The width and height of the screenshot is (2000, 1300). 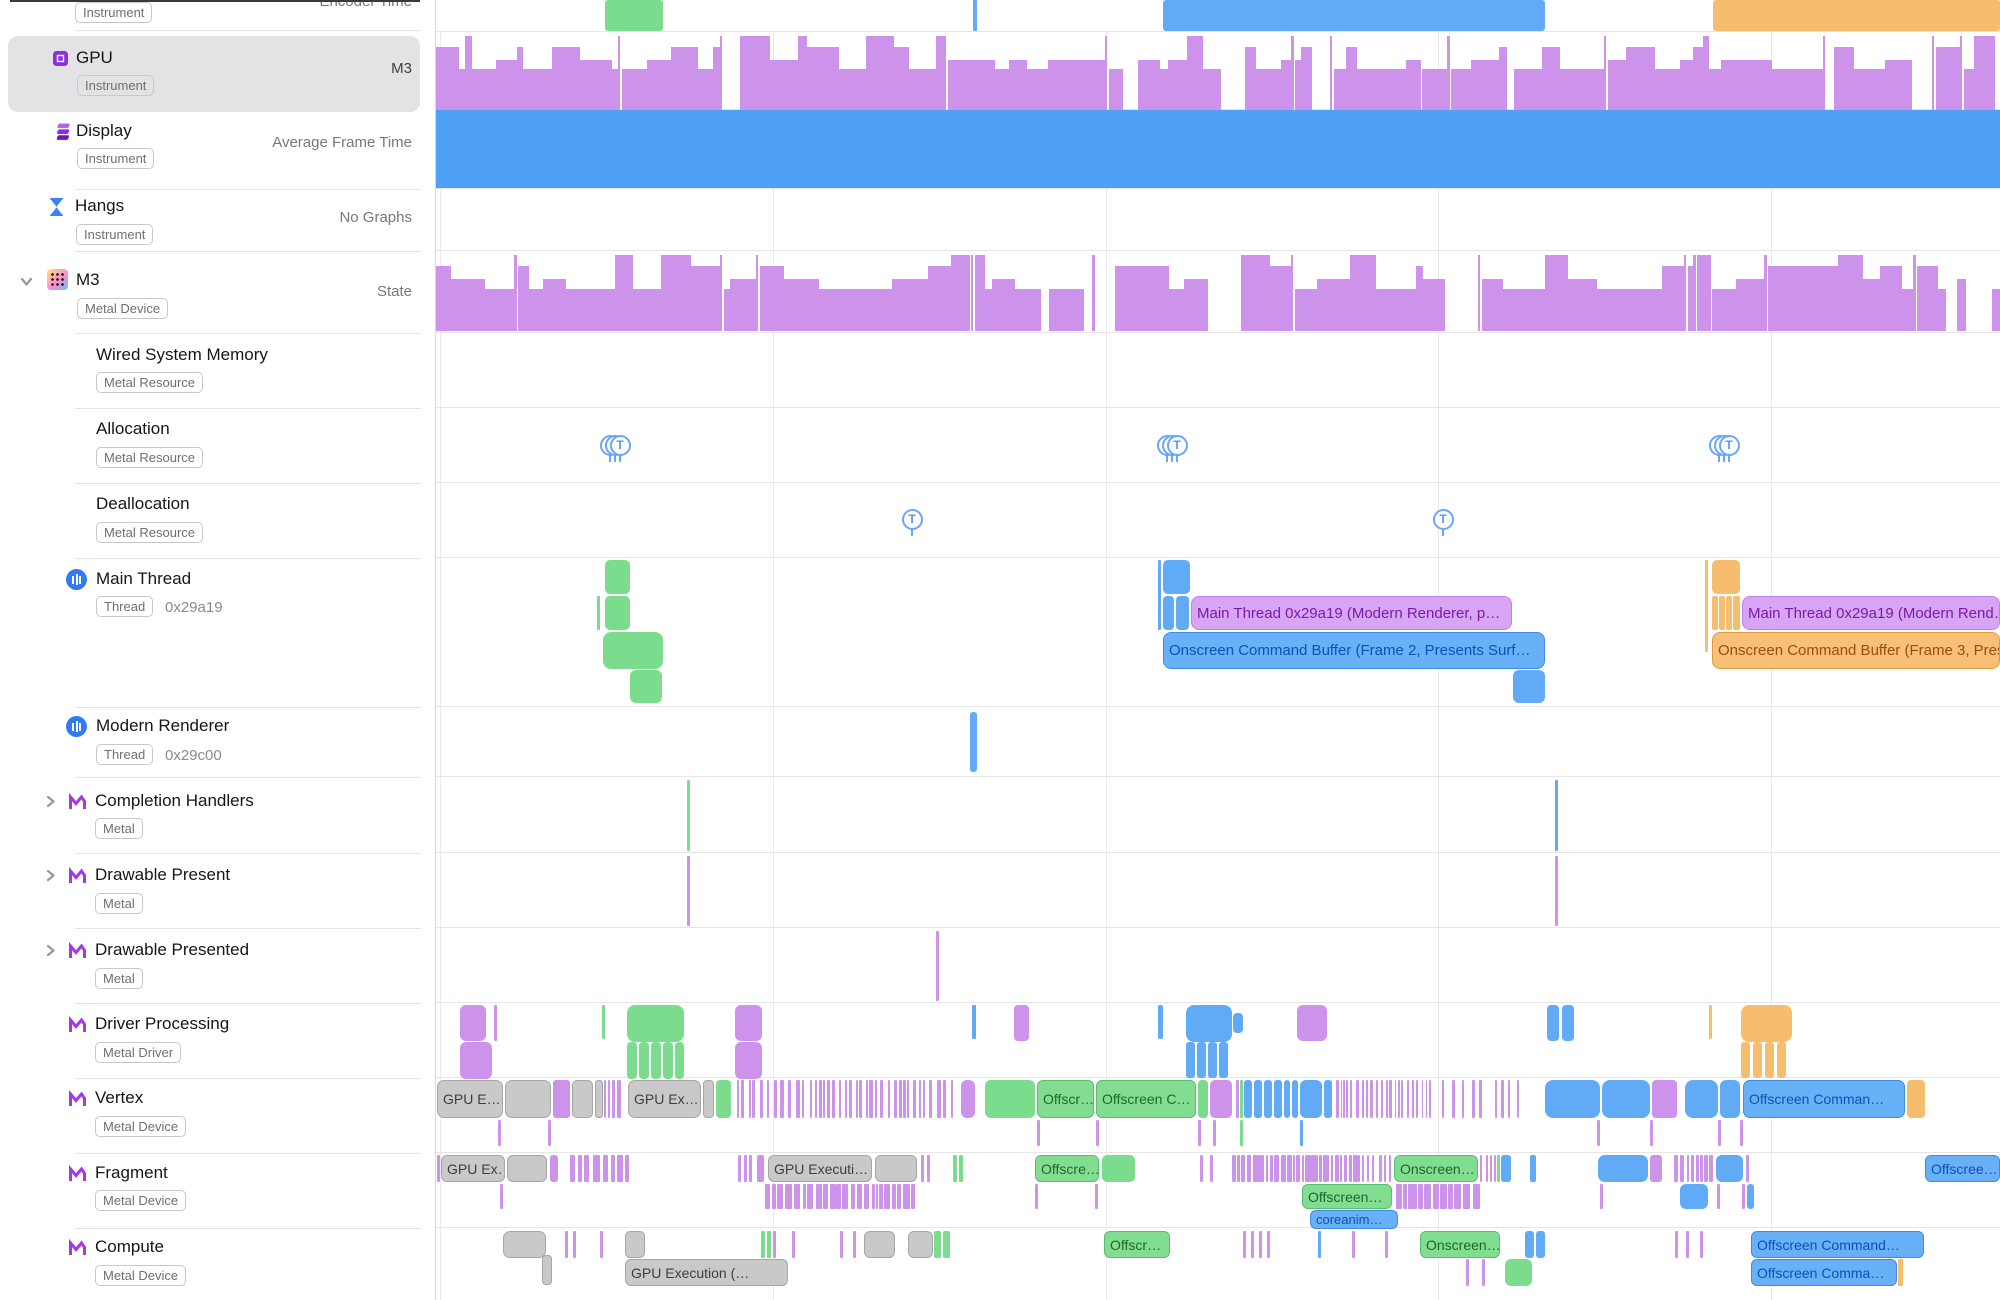 What do you see at coordinates (26, 281) in the screenshot?
I see `chevron-down-icon` at bounding box center [26, 281].